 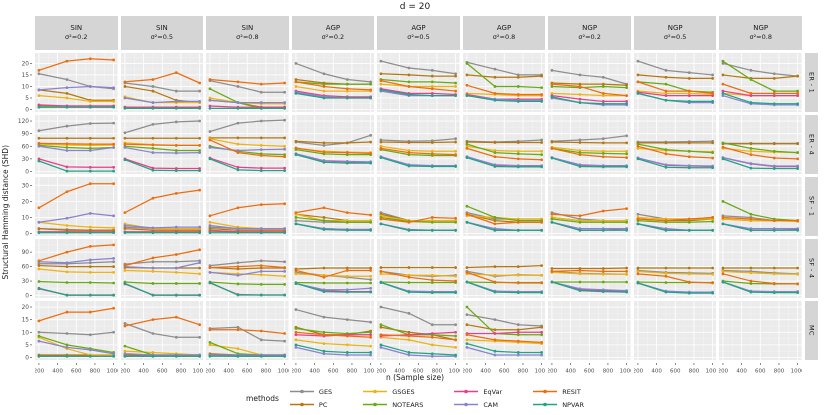 I want to click on svg-text: 5, so click(x=27, y=346).